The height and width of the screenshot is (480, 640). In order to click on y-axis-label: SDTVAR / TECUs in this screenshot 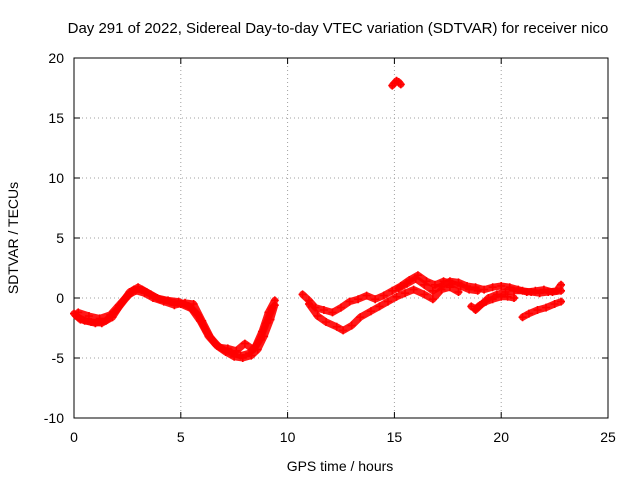, I will do `click(13, 238)`.